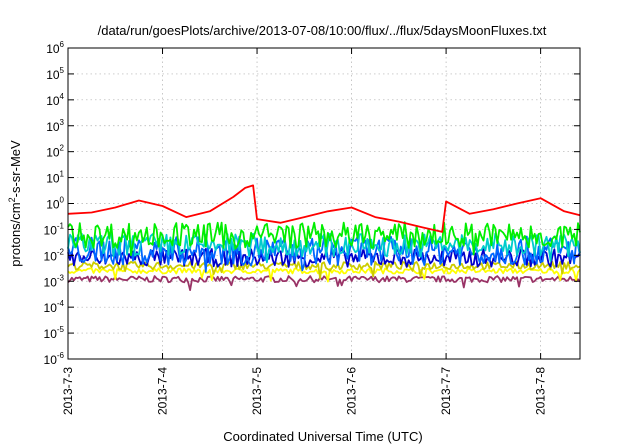 Image resolution: width=640 pixels, height=448 pixels. Describe the element at coordinates (55, 48) in the screenshot. I see `y-tick-label: 10⁶` at that location.